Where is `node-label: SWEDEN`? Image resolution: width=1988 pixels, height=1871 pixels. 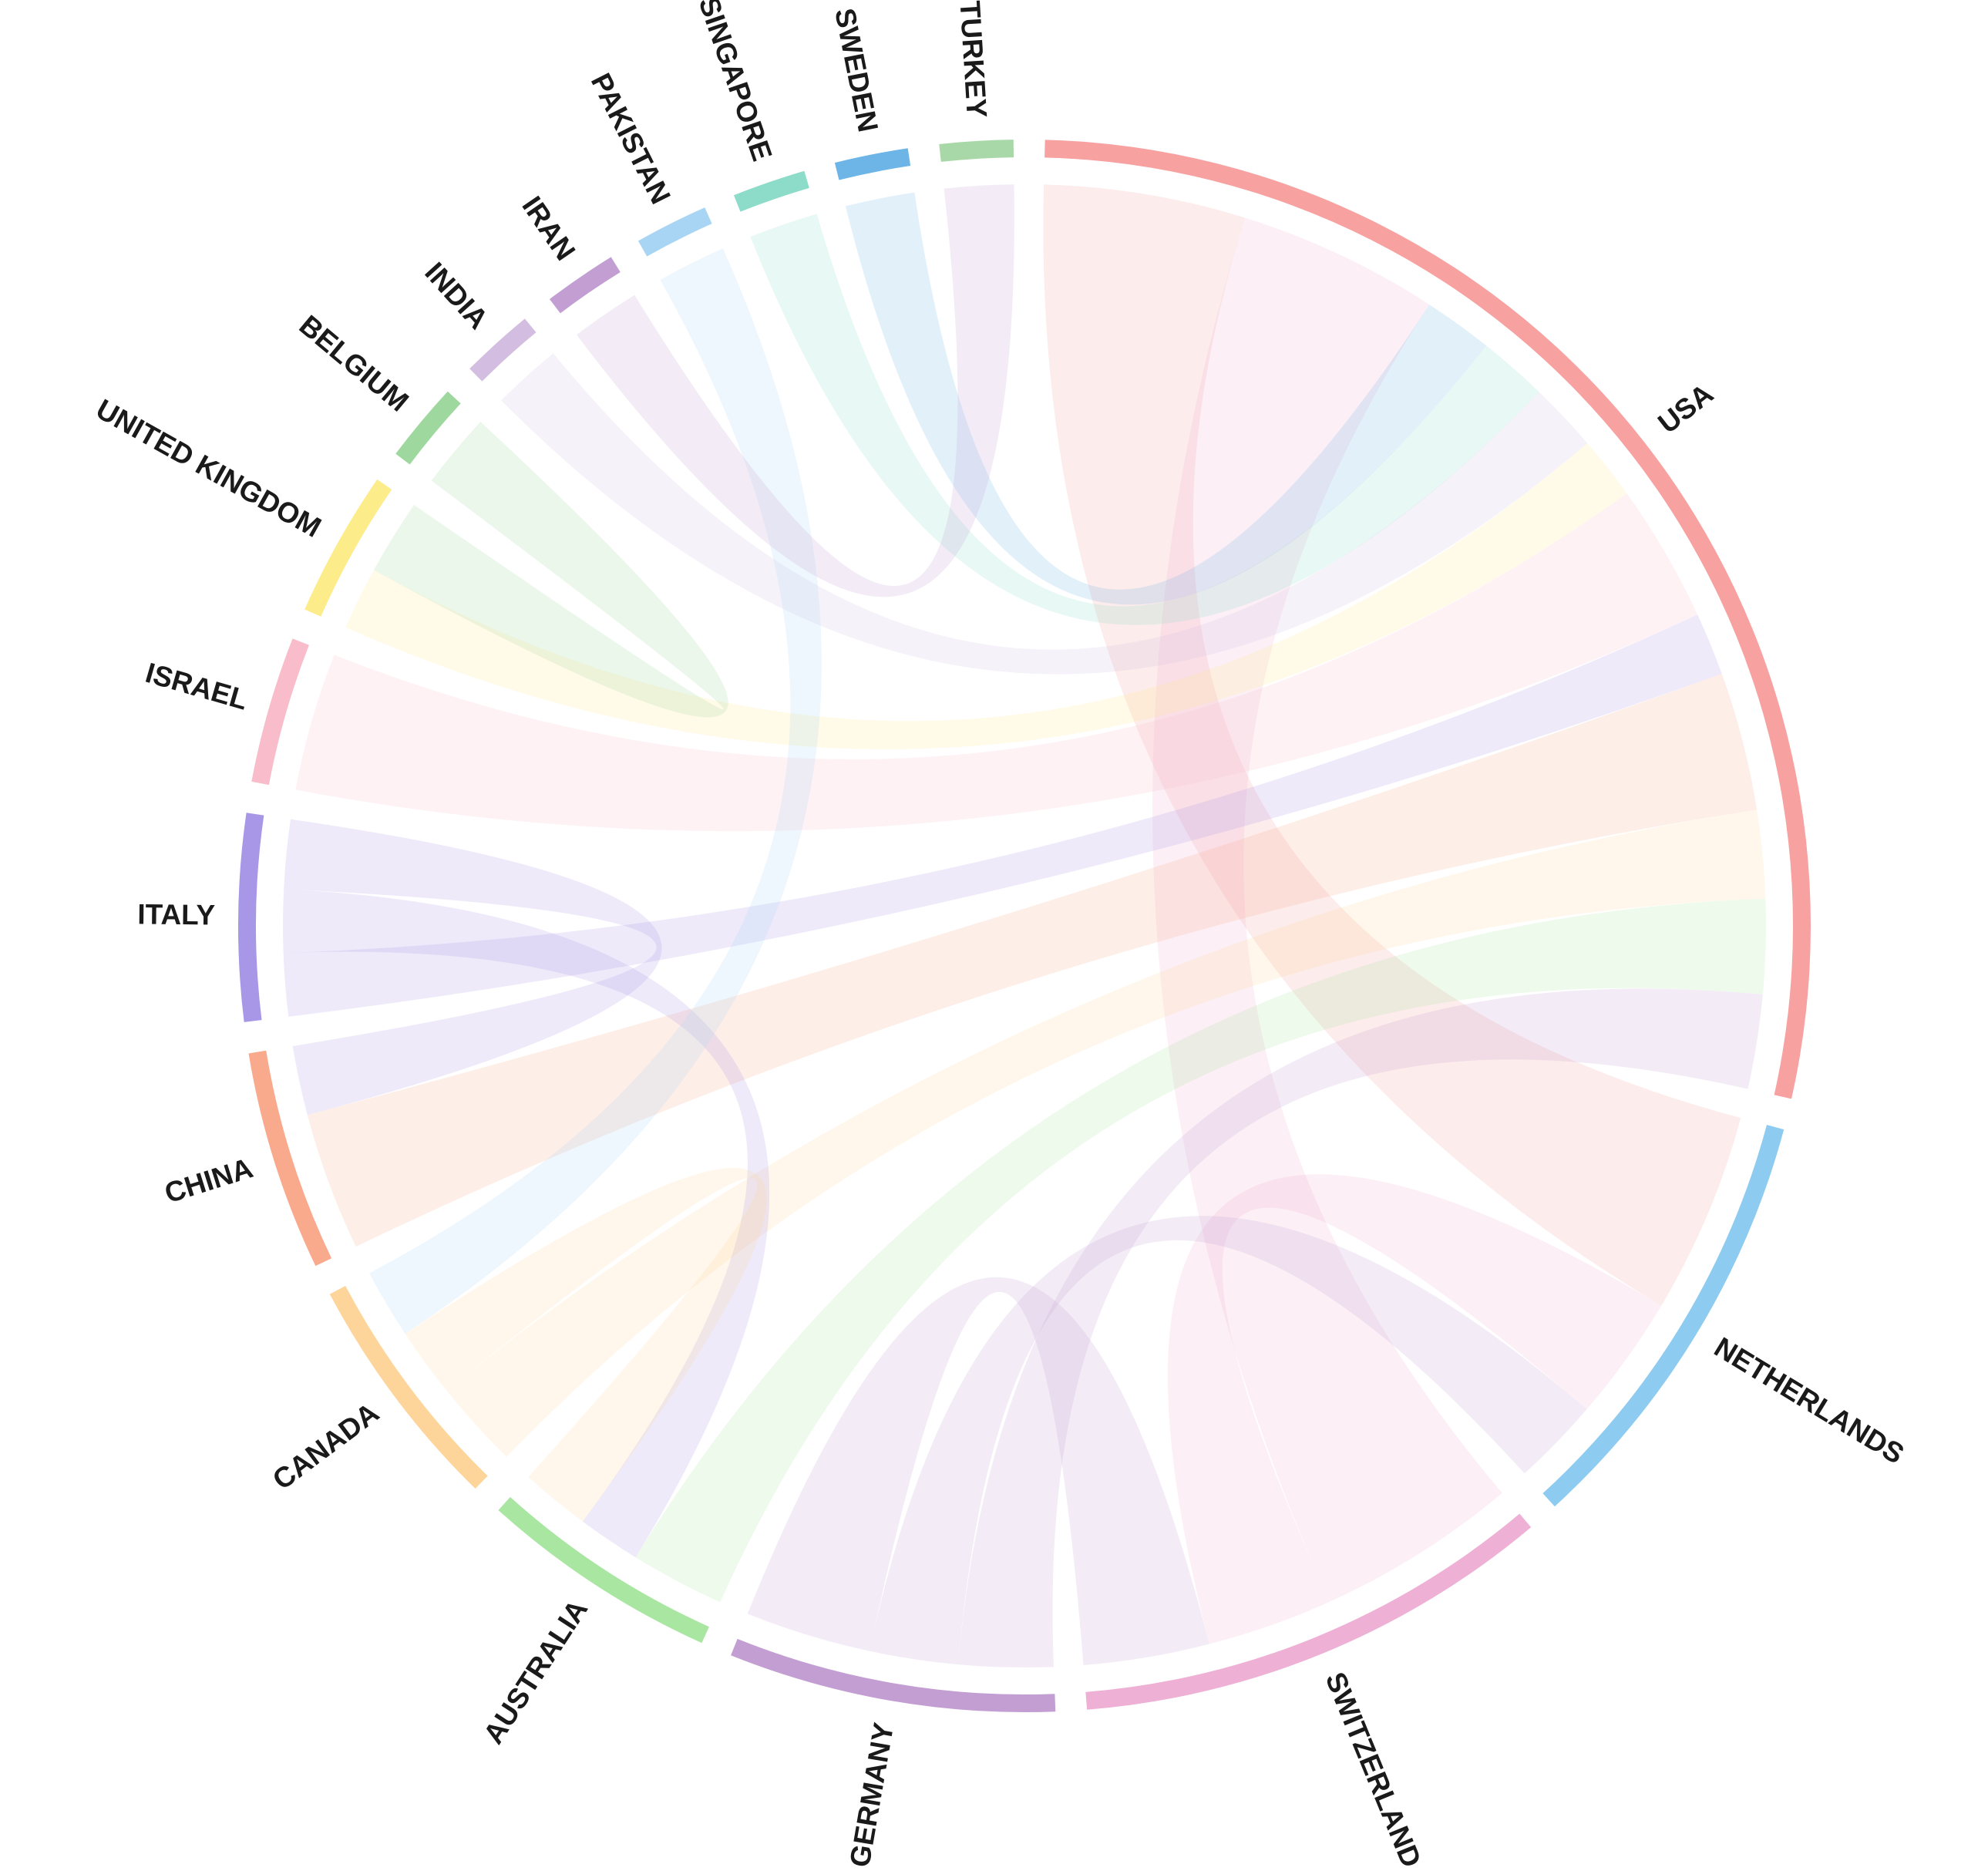 node-label: SWEDEN is located at coordinates (857, 69).